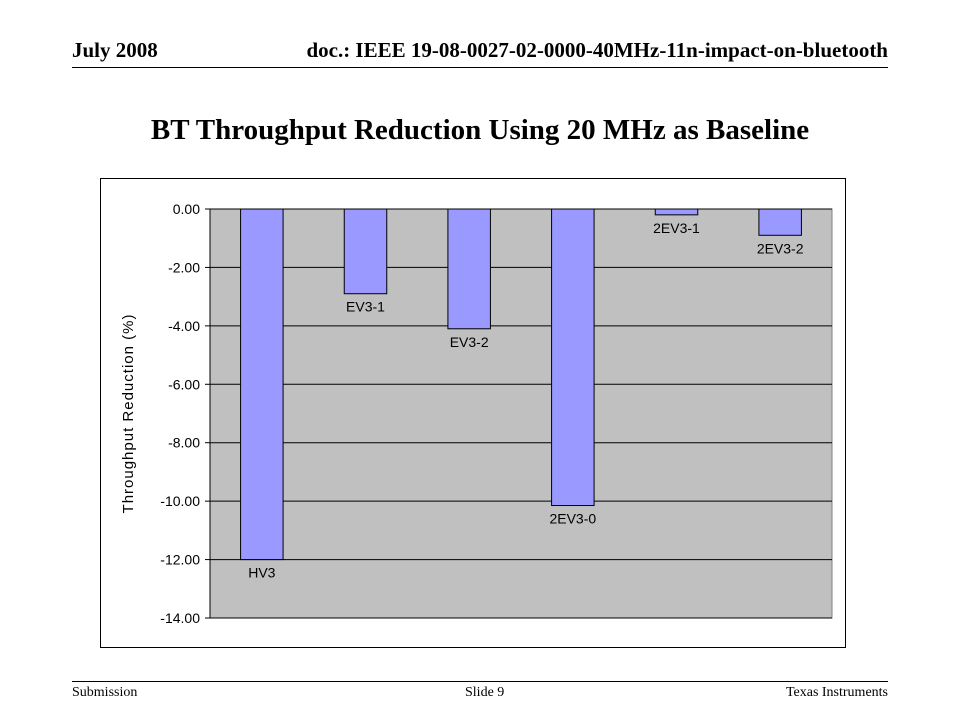 Image resolution: width=960 pixels, height=720 pixels. What do you see at coordinates (184, 443) in the screenshot?
I see `y-tick-label: -8.00` at bounding box center [184, 443].